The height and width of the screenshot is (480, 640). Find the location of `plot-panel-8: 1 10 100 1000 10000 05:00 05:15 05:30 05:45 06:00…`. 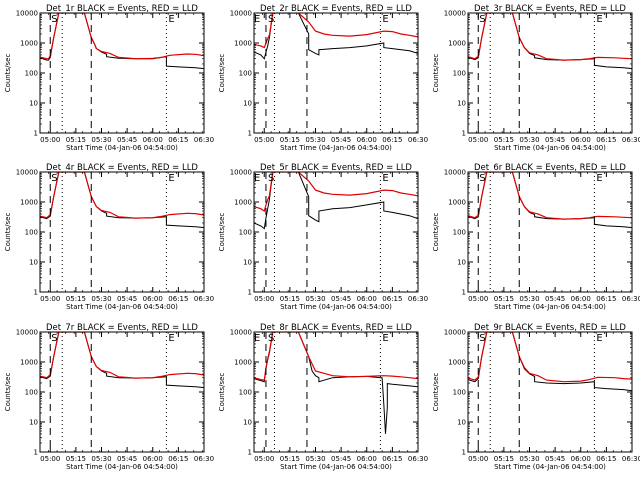

plot-panel-8: 1 10 100 1000 10000 05:00 05:15 05:30 05:45 06:00… is located at coordinates (323, 397).